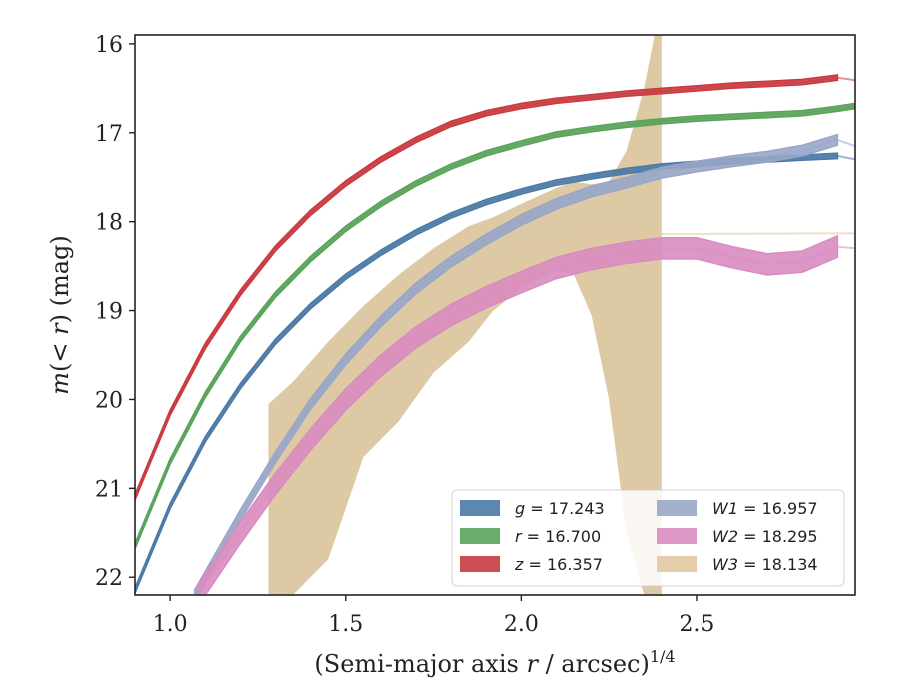 The width and height of the screenshot is (900, 700). What do you see at coordinates (109, 312) in the screenshot?
I see `y-tick-label: 19` at bounding box center [109, 312].